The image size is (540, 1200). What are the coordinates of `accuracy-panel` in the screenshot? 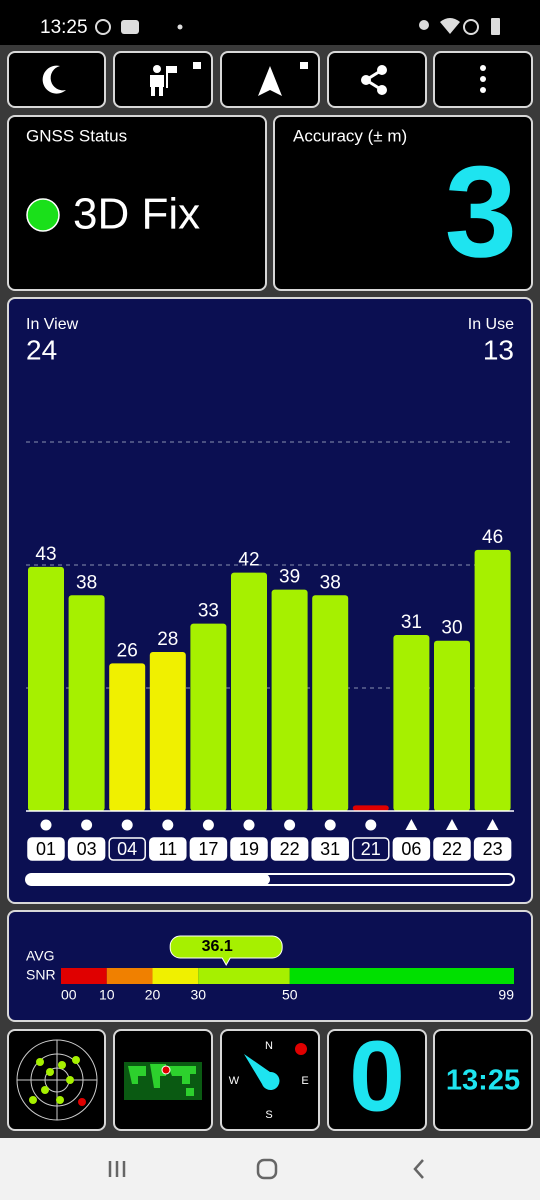 It's located at (403, 203).